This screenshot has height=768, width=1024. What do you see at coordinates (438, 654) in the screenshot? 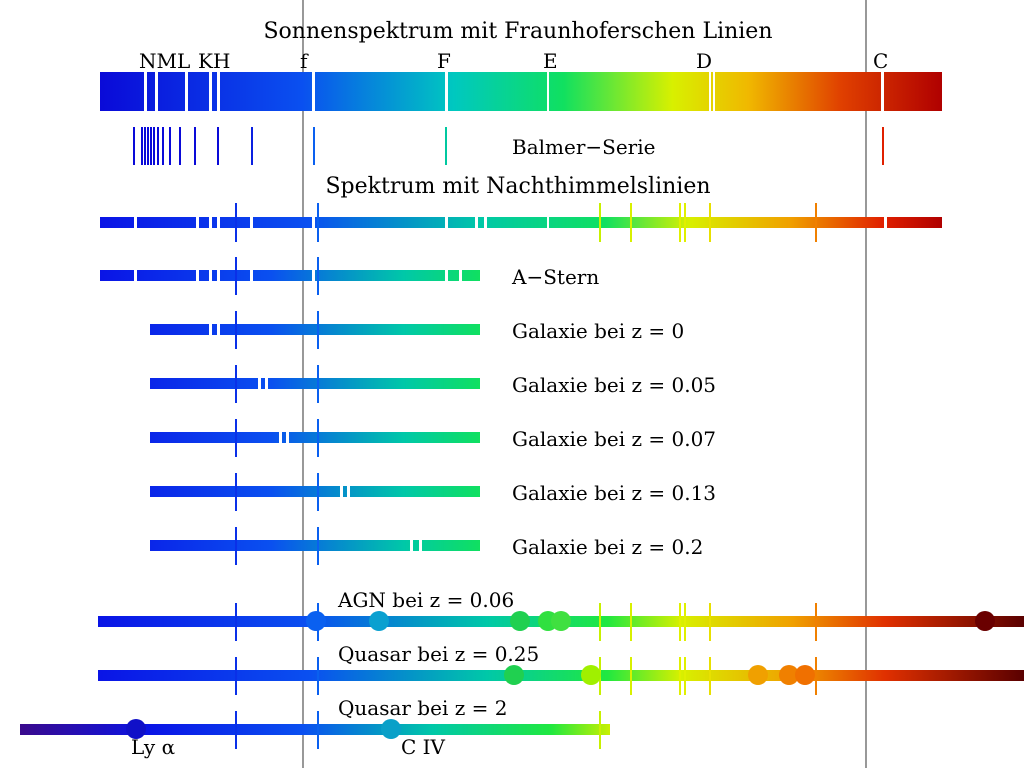
I see `quasar1-label: Quasar bei z = 0.25` at bounding box center [438, 654].